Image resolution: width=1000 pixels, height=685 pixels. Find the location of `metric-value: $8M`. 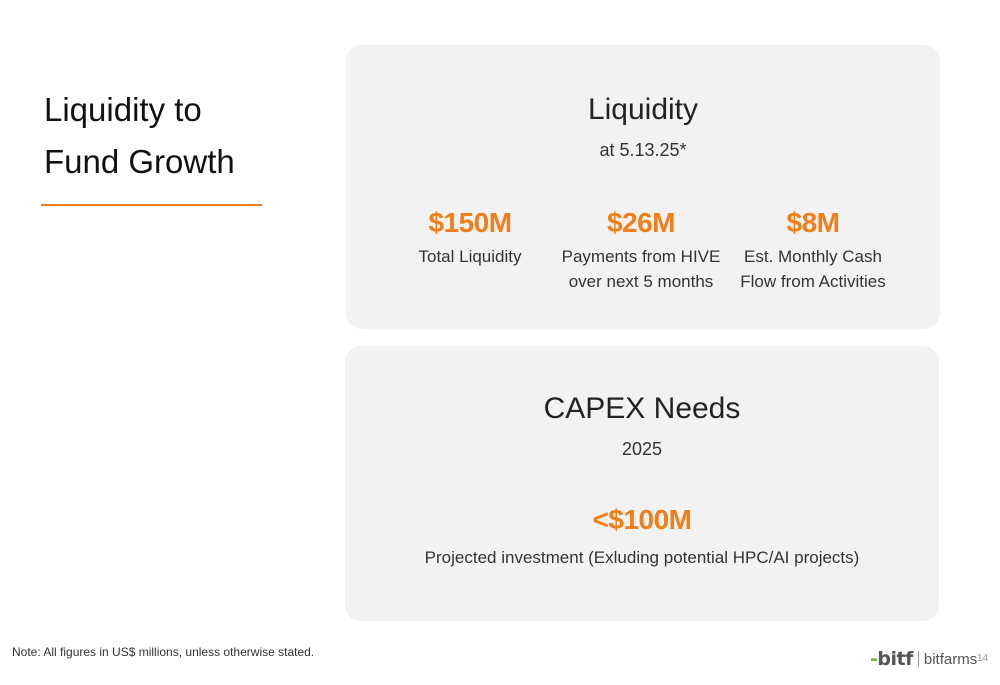

metric-value: $8M is located at coordinates (813, 222).